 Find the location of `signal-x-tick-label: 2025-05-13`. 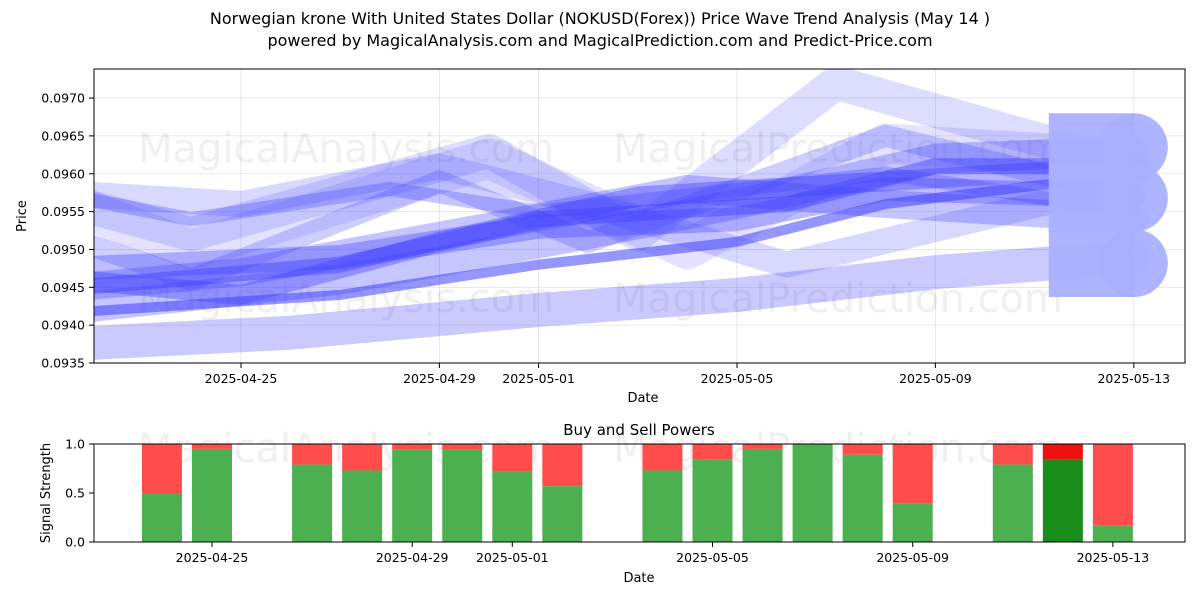

signal-x-tick-label: 2025-05-13 is located at coordinates (1113, 557).